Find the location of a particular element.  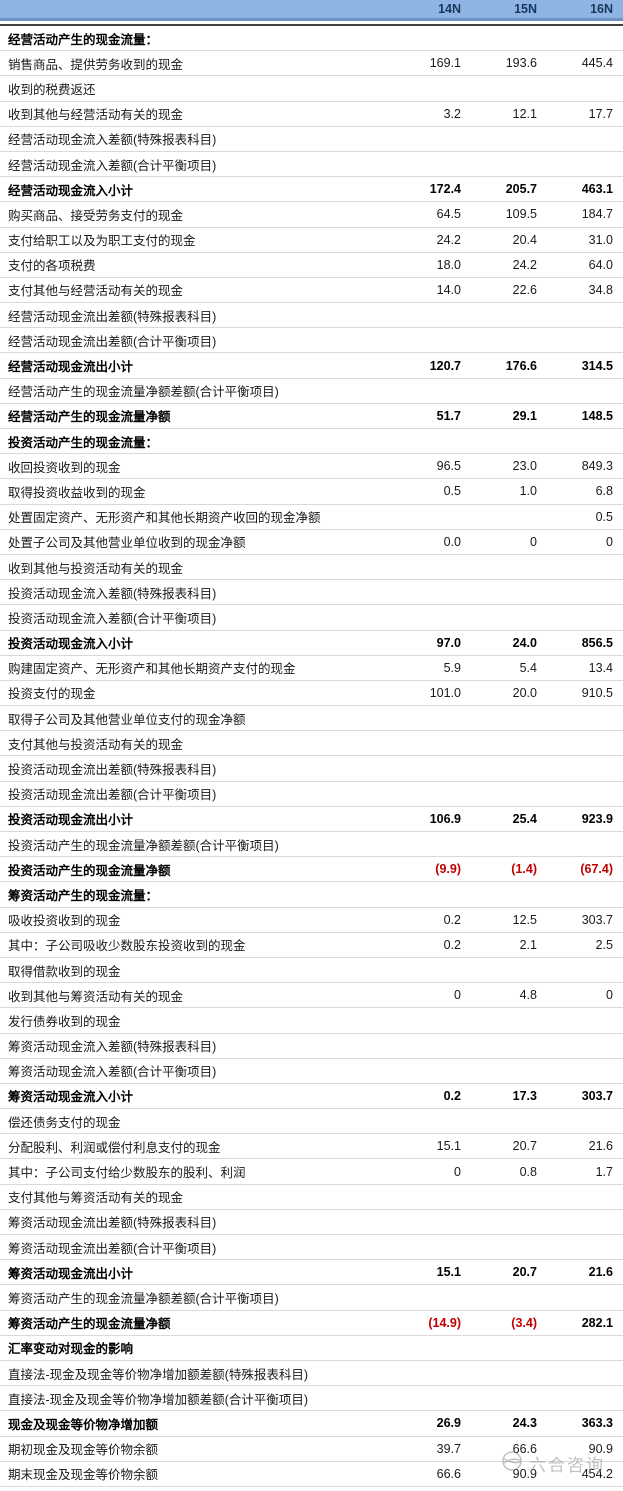

row-label: 处置固定资产、无形资产和其他长期资产收回的现金净额 is located at coordinates (164, 518).